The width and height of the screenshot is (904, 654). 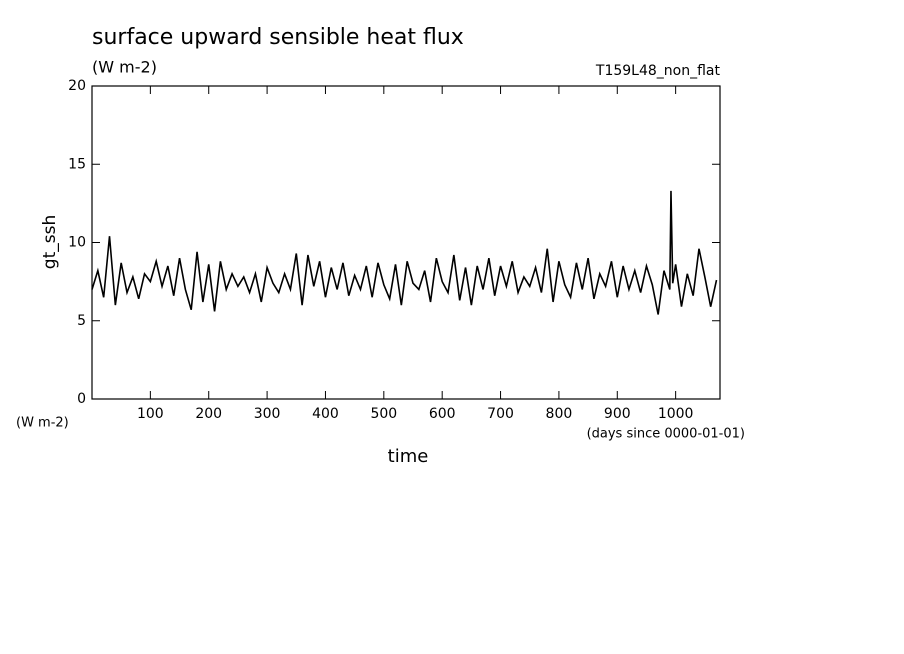 What do you see at coordinates (50, 242) in the screenshot?
I see `y-axis-label: gt_ssh` at bounding box center [50, 242].